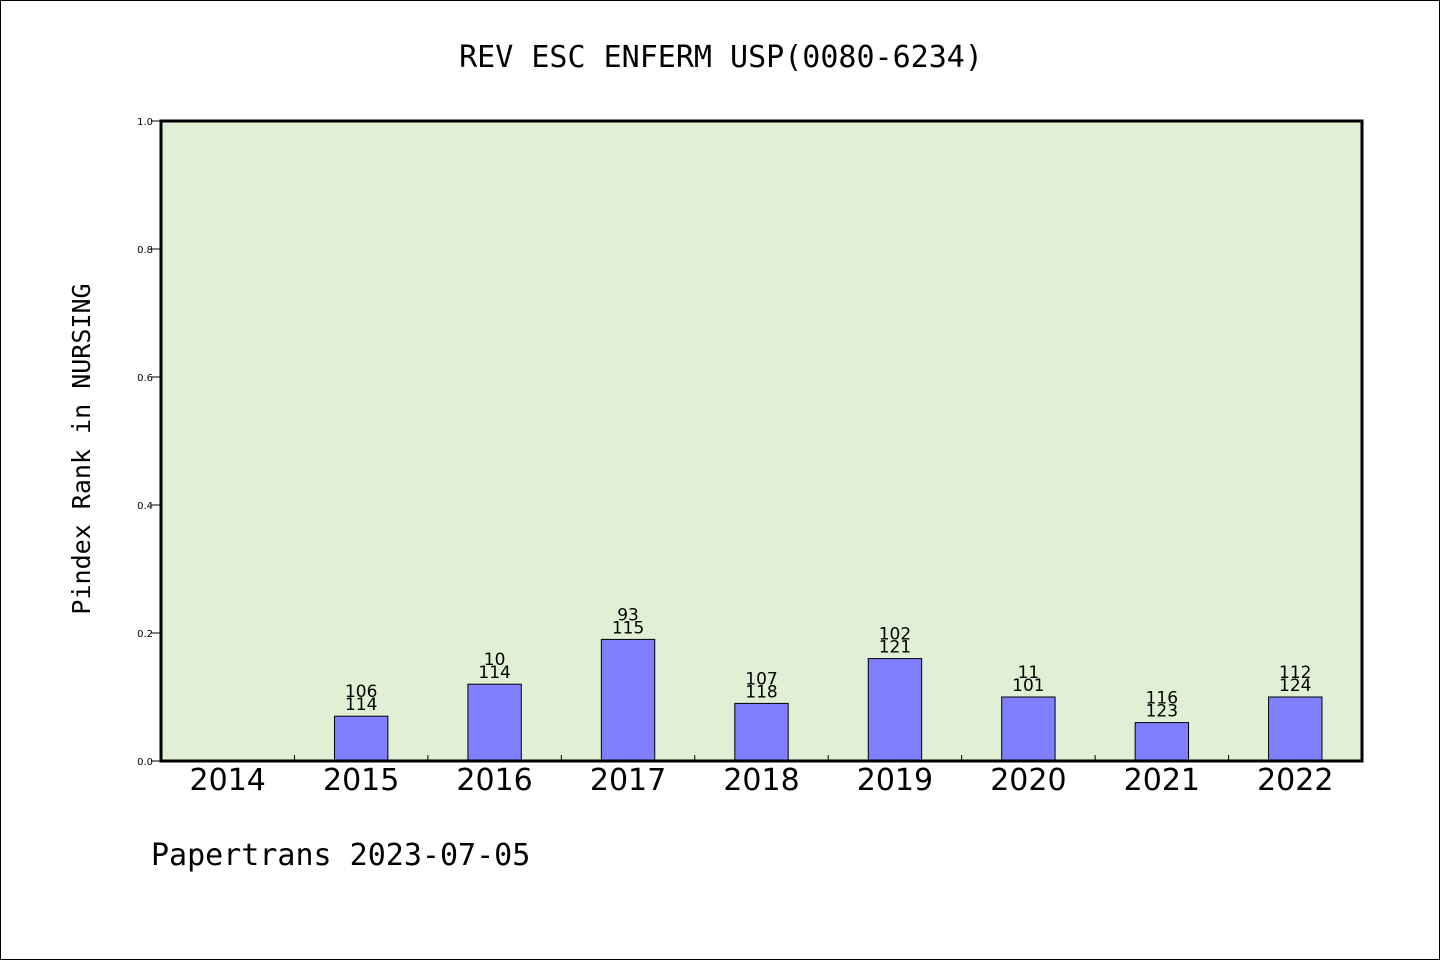 The image size is (1440, 961). Describe the element at coordinates (494, 780) in the screenshot. I see `x-tick-label: 2016` at that location.